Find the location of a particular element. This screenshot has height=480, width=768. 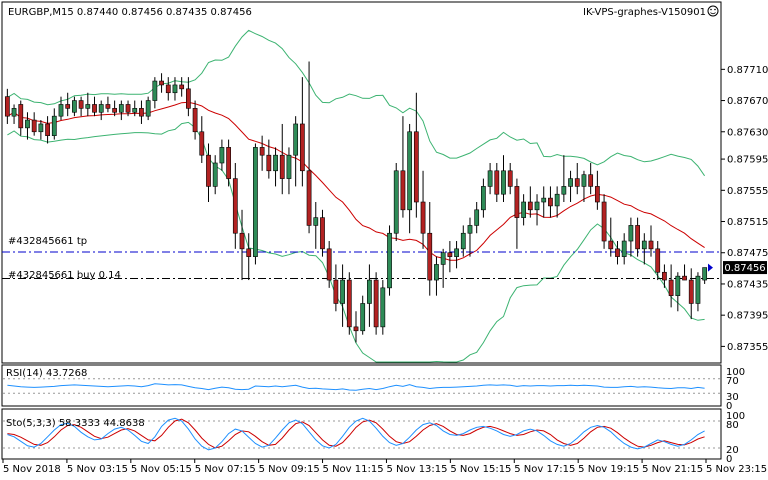

stoch-axis: 100 80 20 0 is located at coordinates (735, 438).